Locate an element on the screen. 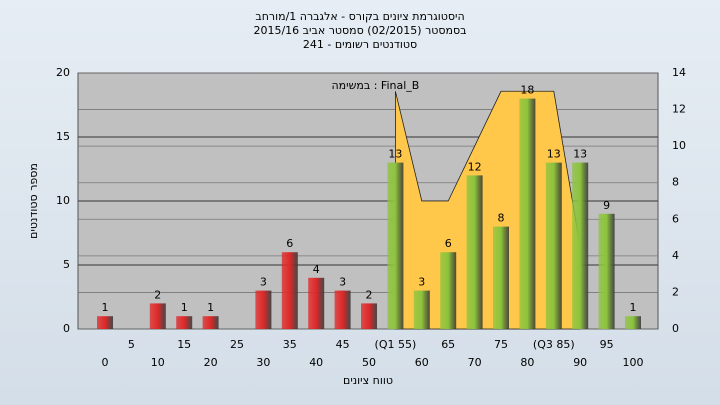 The width and height of the screenshot is (720, 405). x-tick-label: 5 is located at coordinates (131, 344).